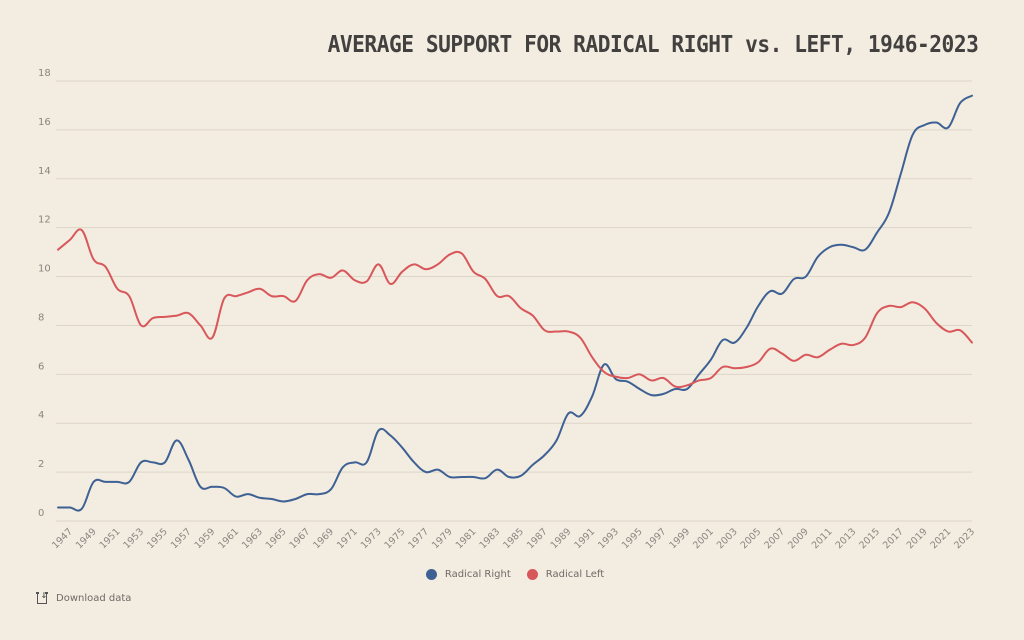 The height and width of the screenshot is (640, 1024). Describe the element at coordinates (584, 538) in the screenshot. I see `x-tick-label: 1991` at that location.